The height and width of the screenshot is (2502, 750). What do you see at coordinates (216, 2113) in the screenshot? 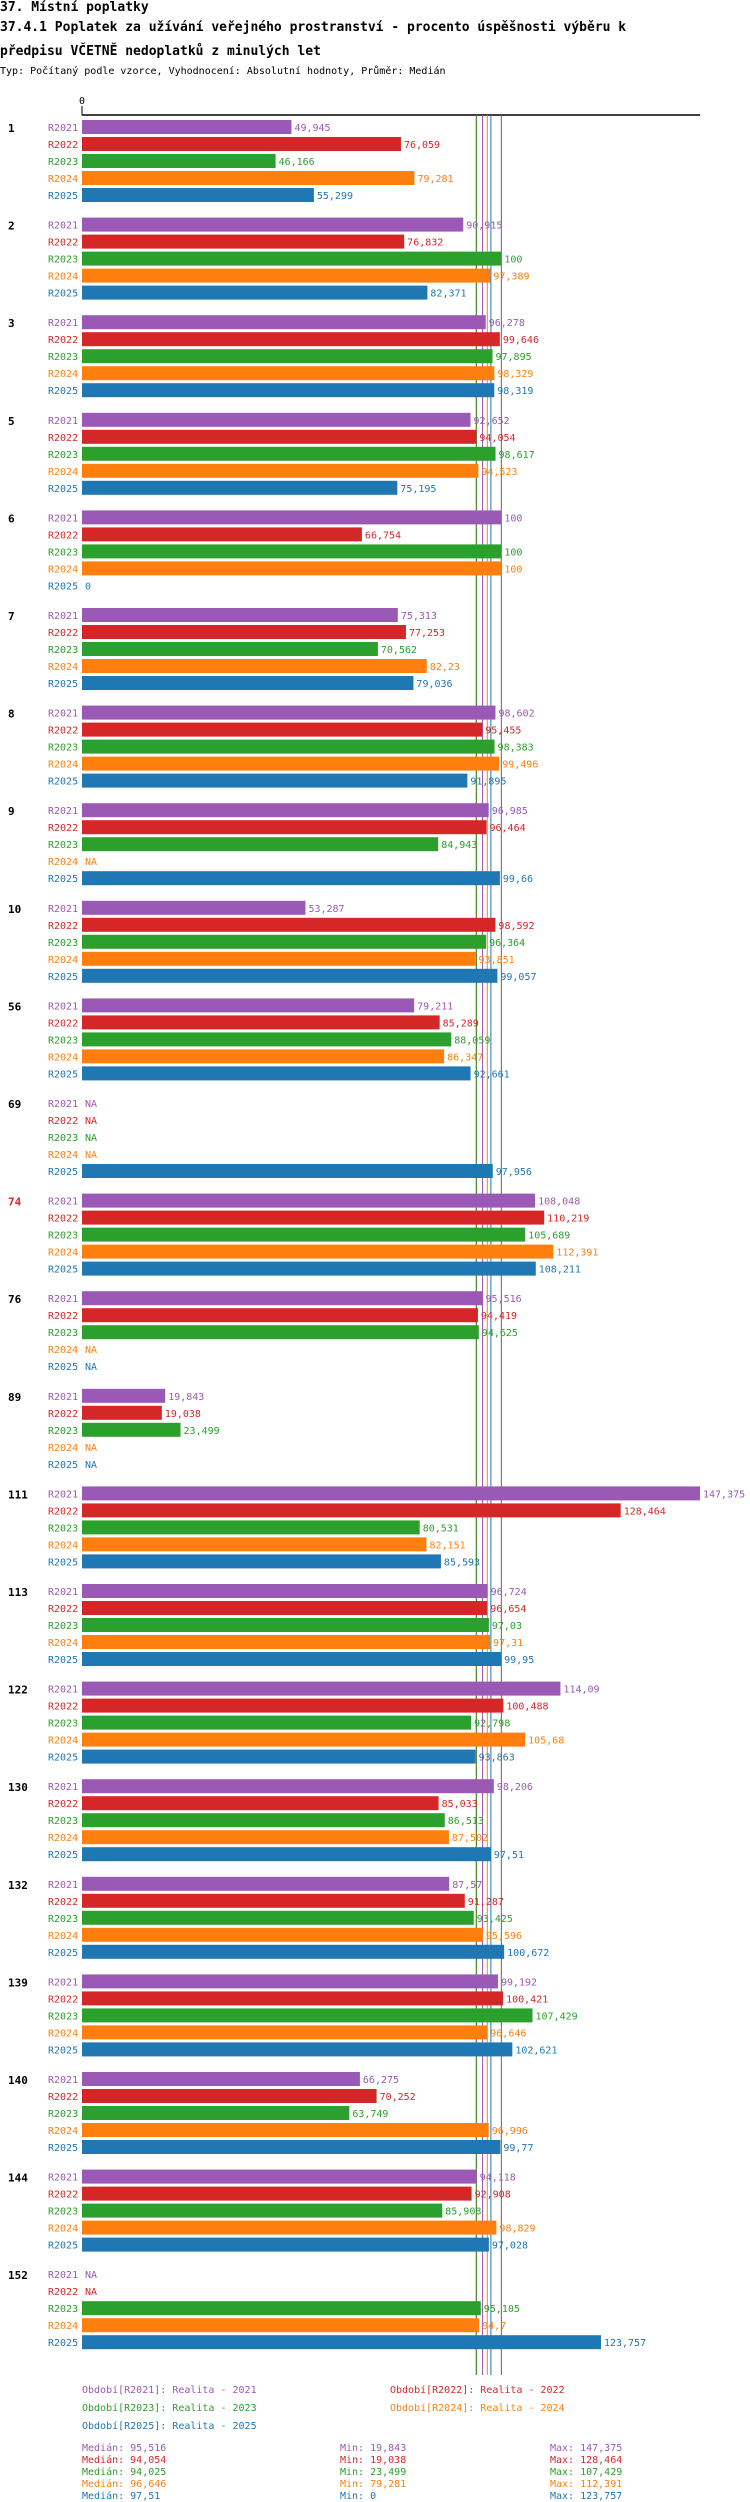
I see `bar-140-r2023` at bounding box center [216, 2113].